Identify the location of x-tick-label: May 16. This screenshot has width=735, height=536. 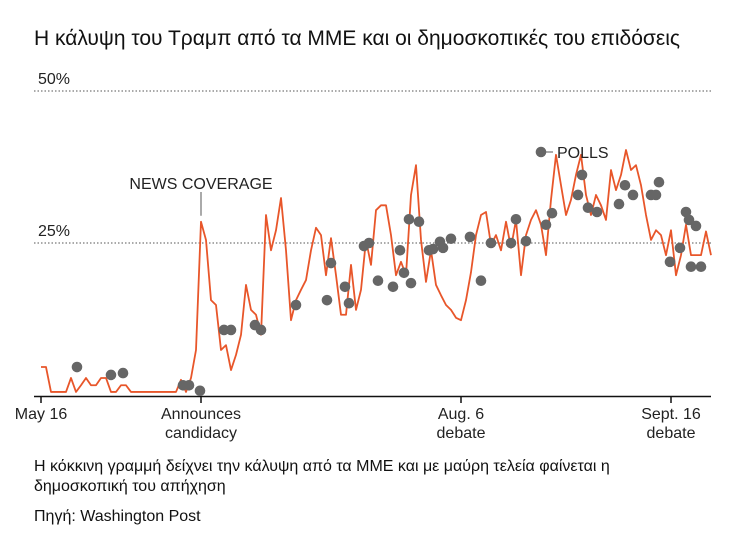
(41, 414).